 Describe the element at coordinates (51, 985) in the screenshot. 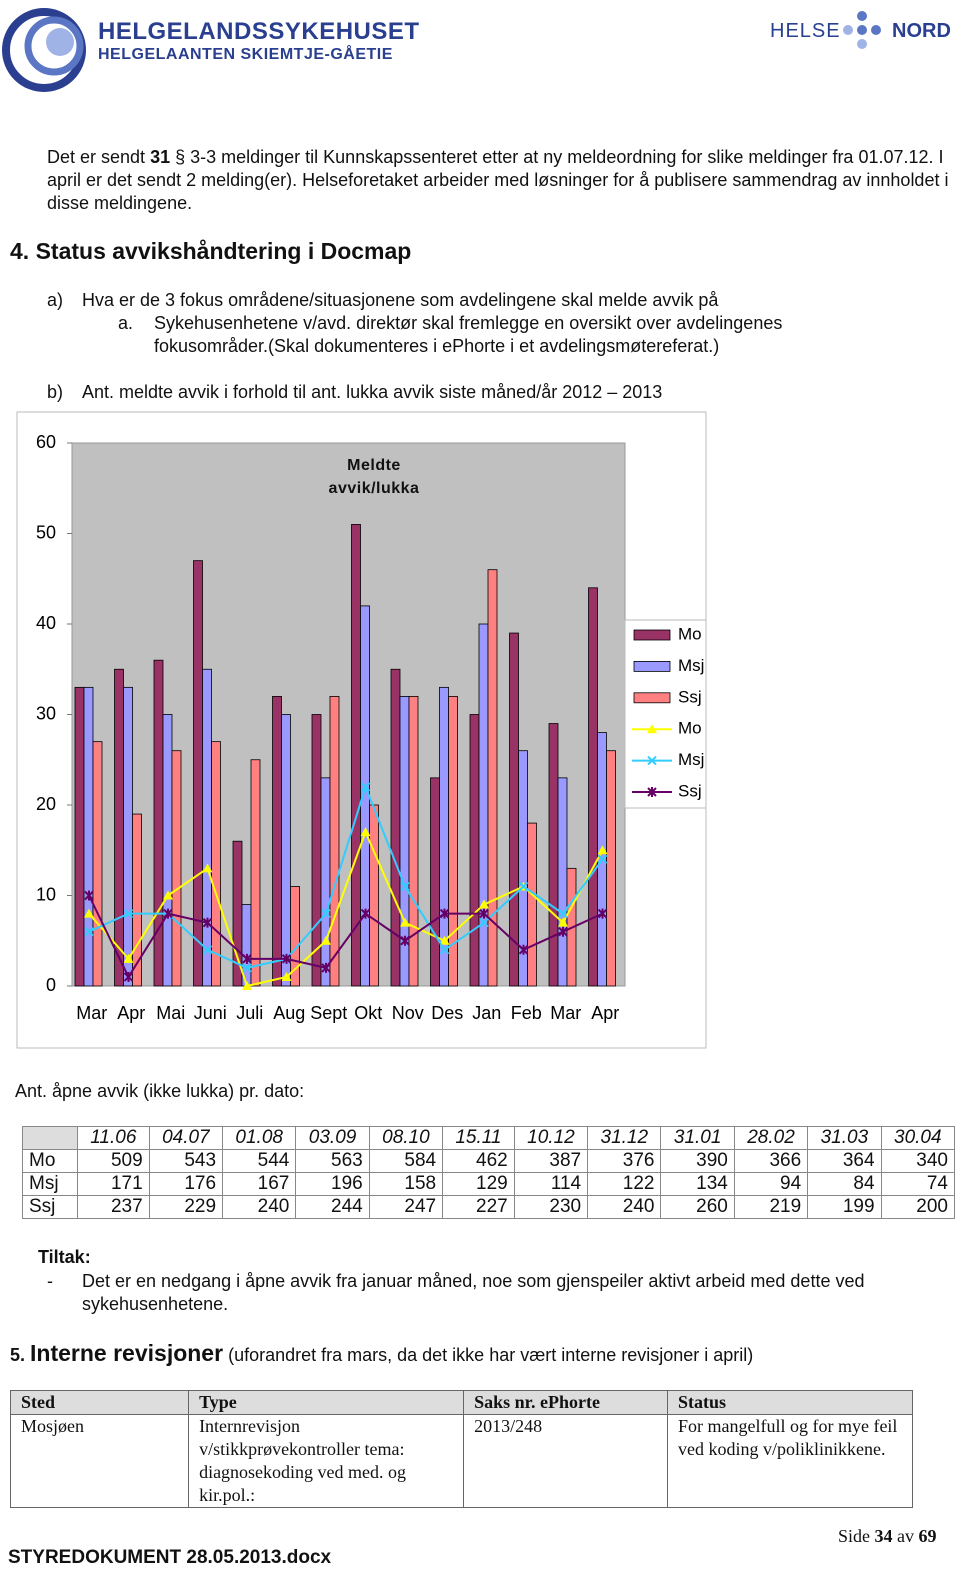

I see `y-tick-label: 0` at that location.